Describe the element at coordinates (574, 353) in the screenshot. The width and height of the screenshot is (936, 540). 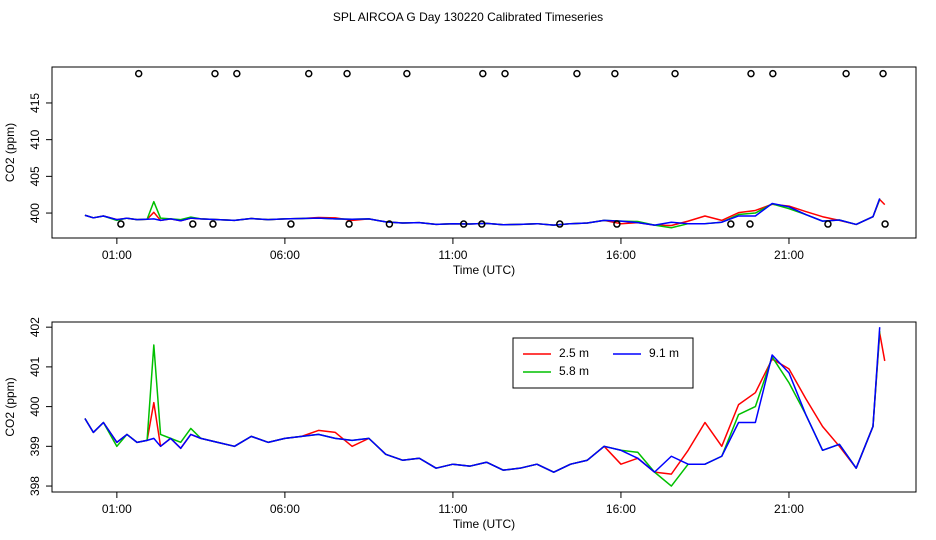
I see `legend-label: 2.5 m` at that location.